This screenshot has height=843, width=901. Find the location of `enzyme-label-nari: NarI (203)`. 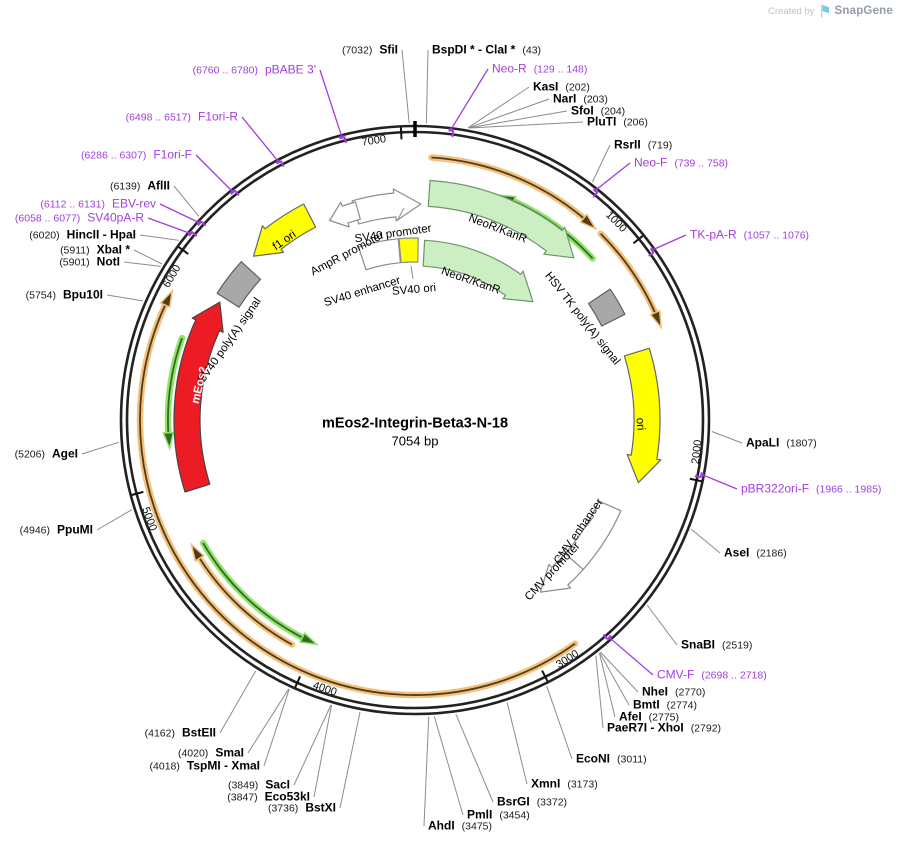

enzyme-label-nari: NarI (203) is located at coordinates (580, 99).